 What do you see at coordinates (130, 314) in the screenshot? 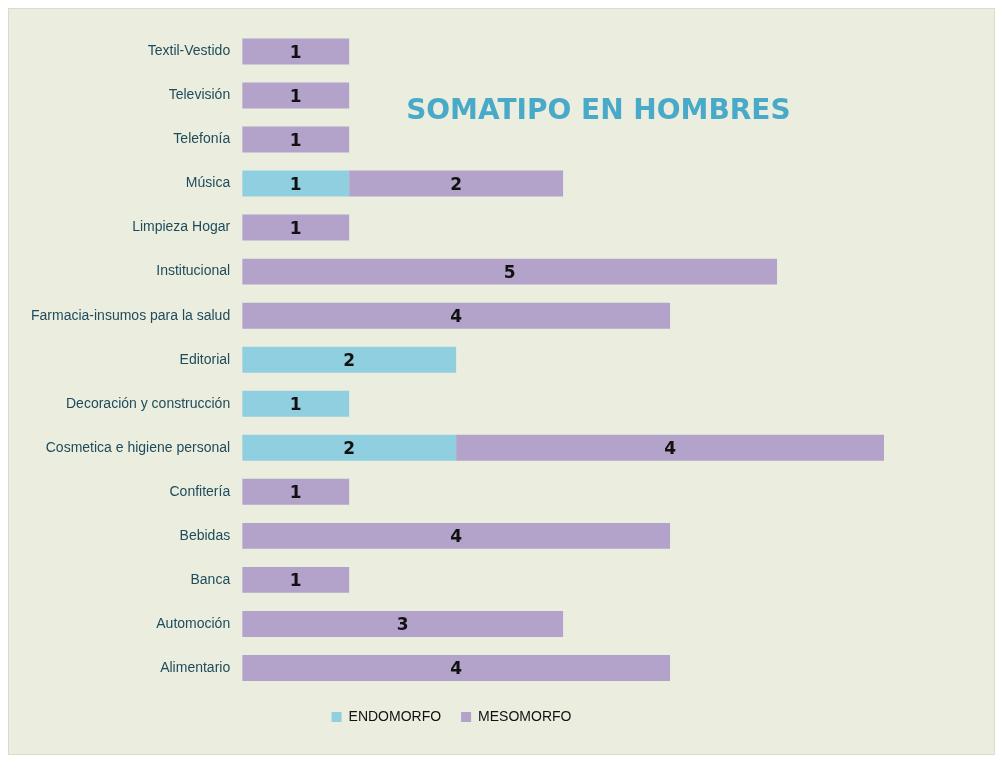
I see `y-tick-label: Farmacia-insumos para la salud` at bounding box center [130, 314].